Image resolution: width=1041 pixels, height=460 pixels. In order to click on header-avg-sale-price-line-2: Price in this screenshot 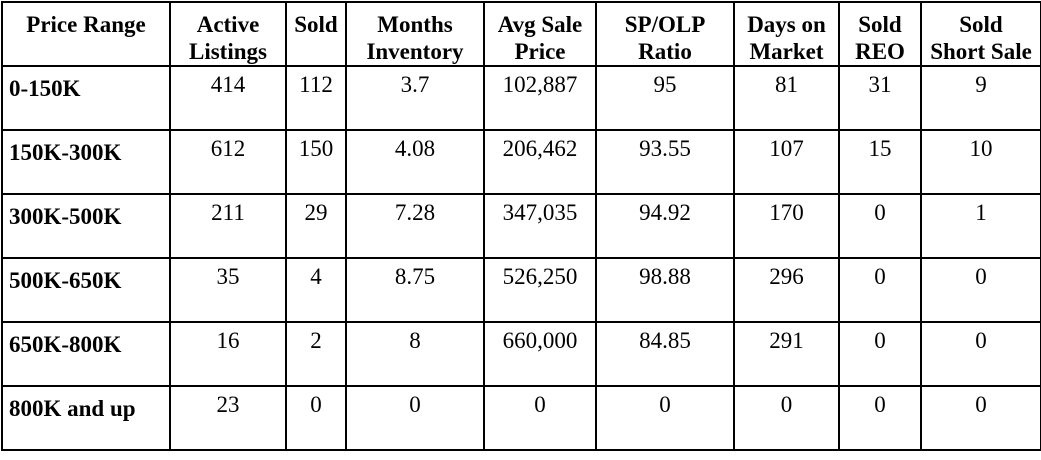, I will do `click(540, 51)`.